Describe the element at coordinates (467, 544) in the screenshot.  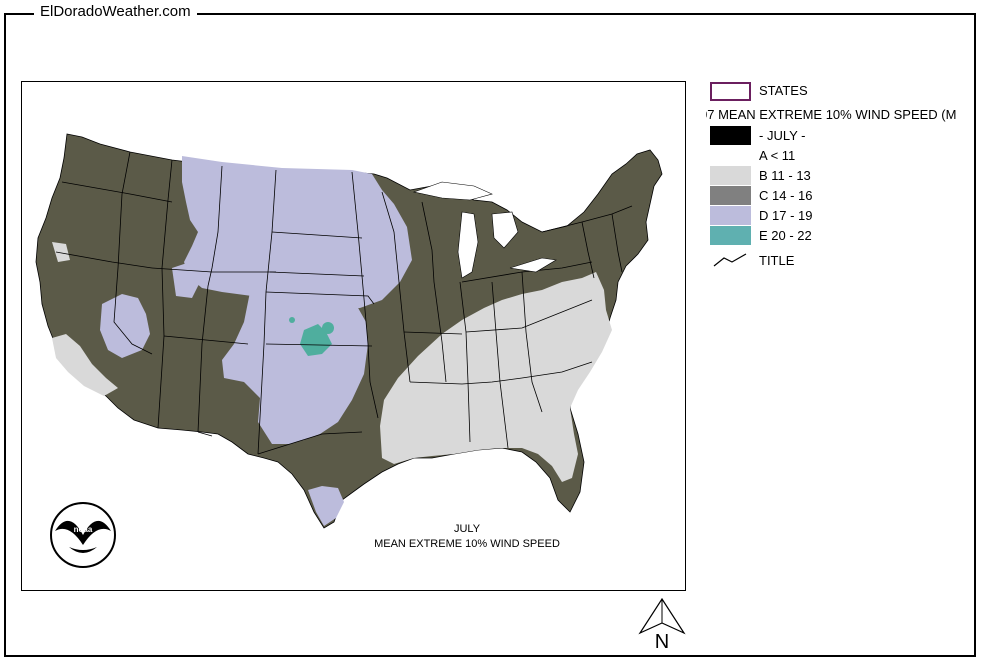
I see `caption-title: MEAN EXTREME 10% WIND SPEED` at that location.